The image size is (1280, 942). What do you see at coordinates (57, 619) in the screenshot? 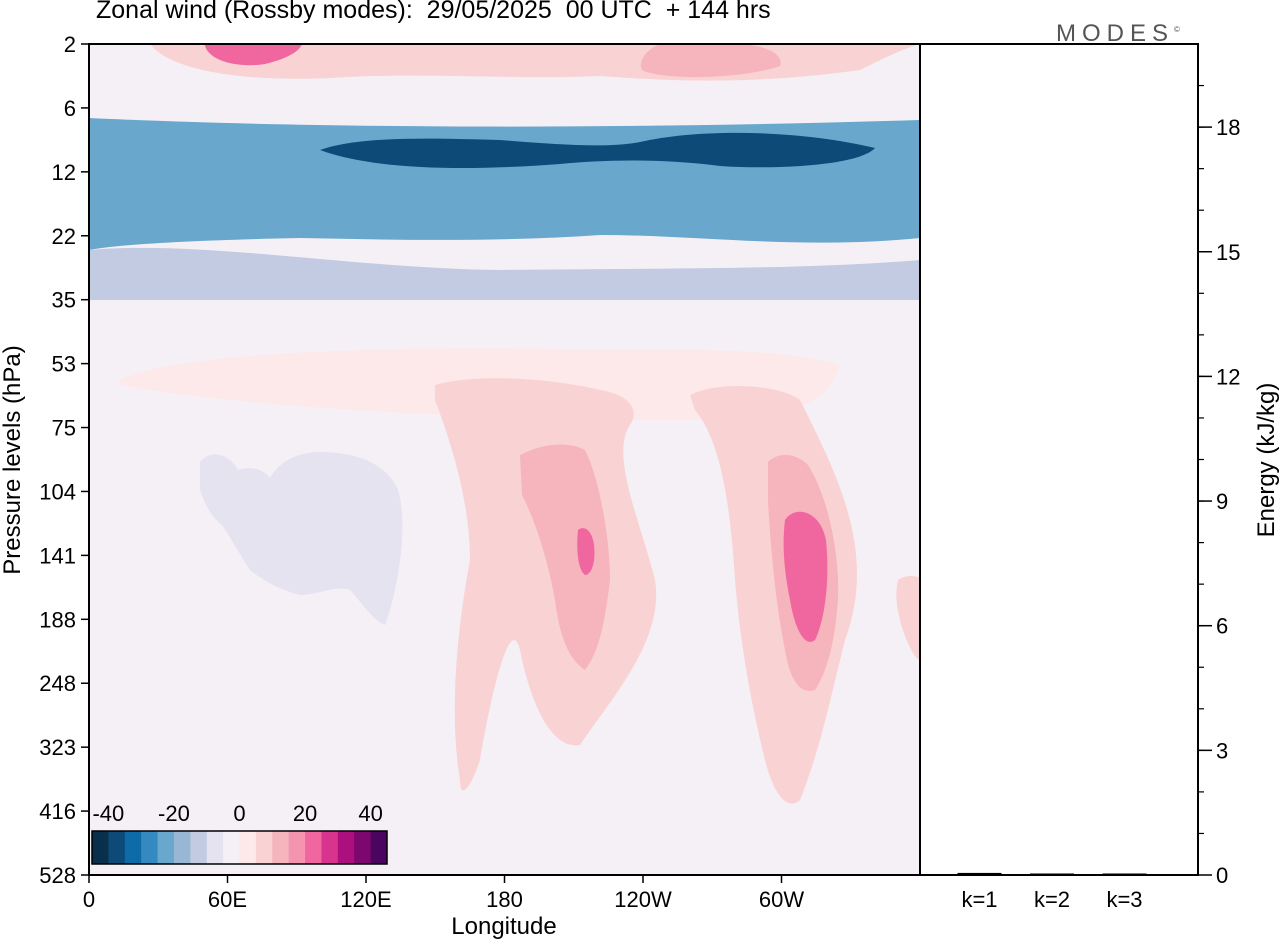
I see `y-tick-label: 188` at bounding box center [57, 619].